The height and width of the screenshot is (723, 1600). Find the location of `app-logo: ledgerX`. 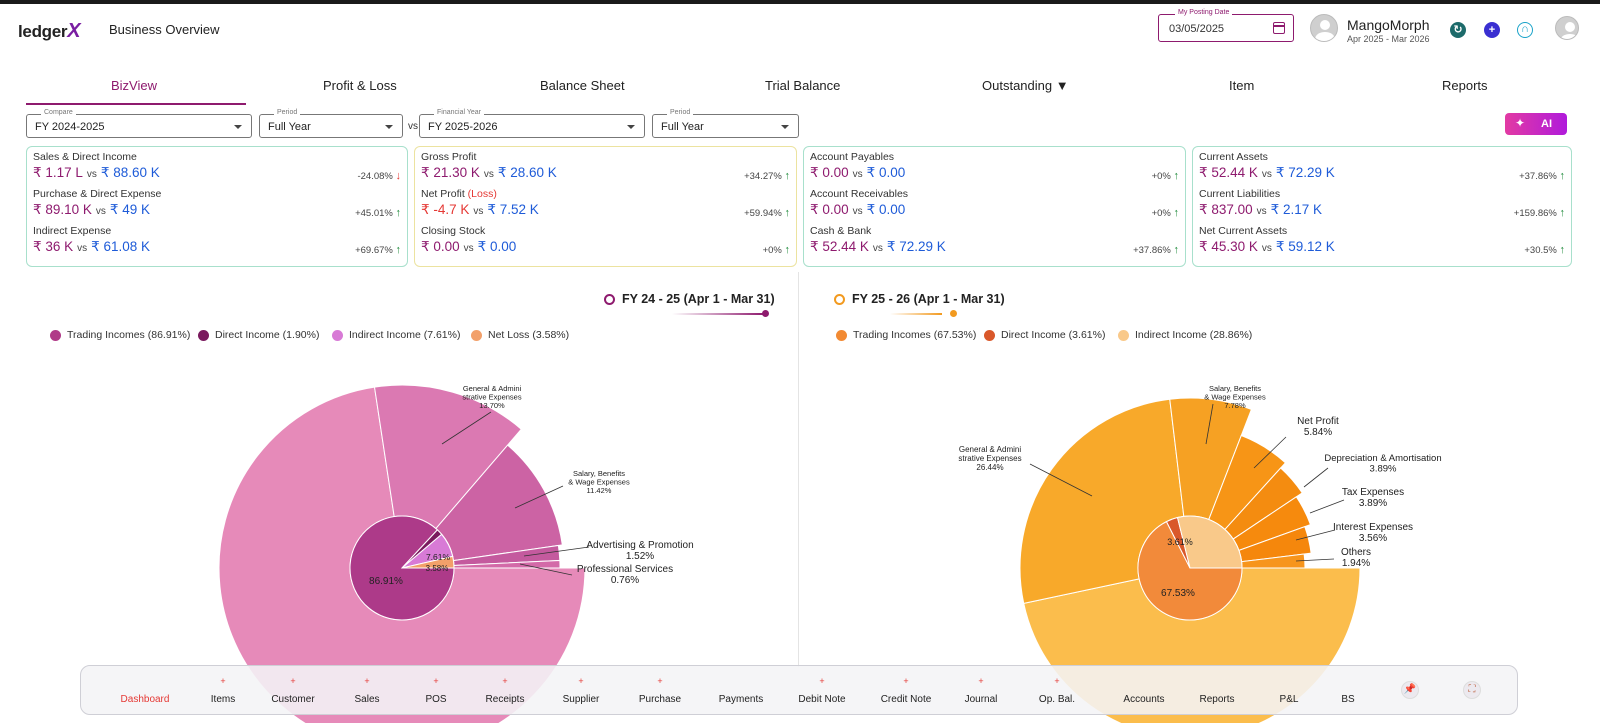

app-logo: ledgerX is located at coordinates (49, 31).